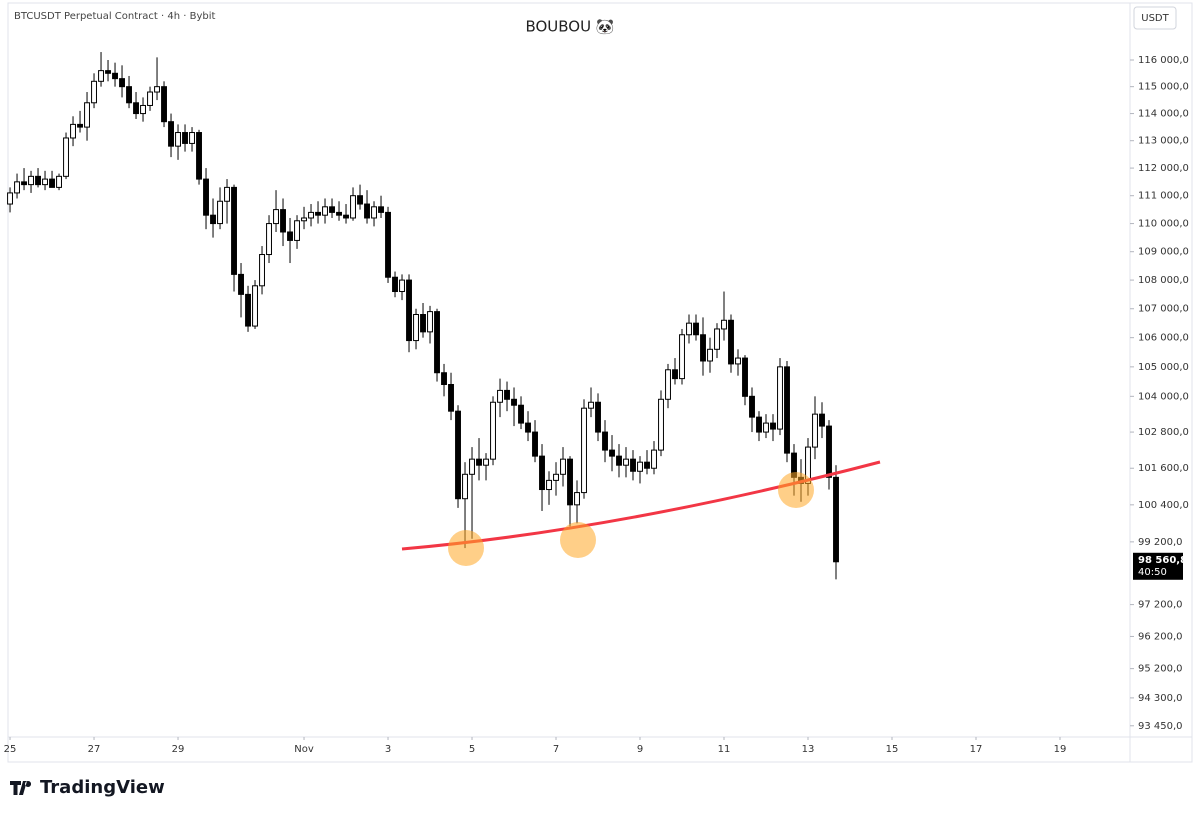  Describe the element at coordinates (472, 749) in the screenshot. I see `x-tick-label: 5` at that location.